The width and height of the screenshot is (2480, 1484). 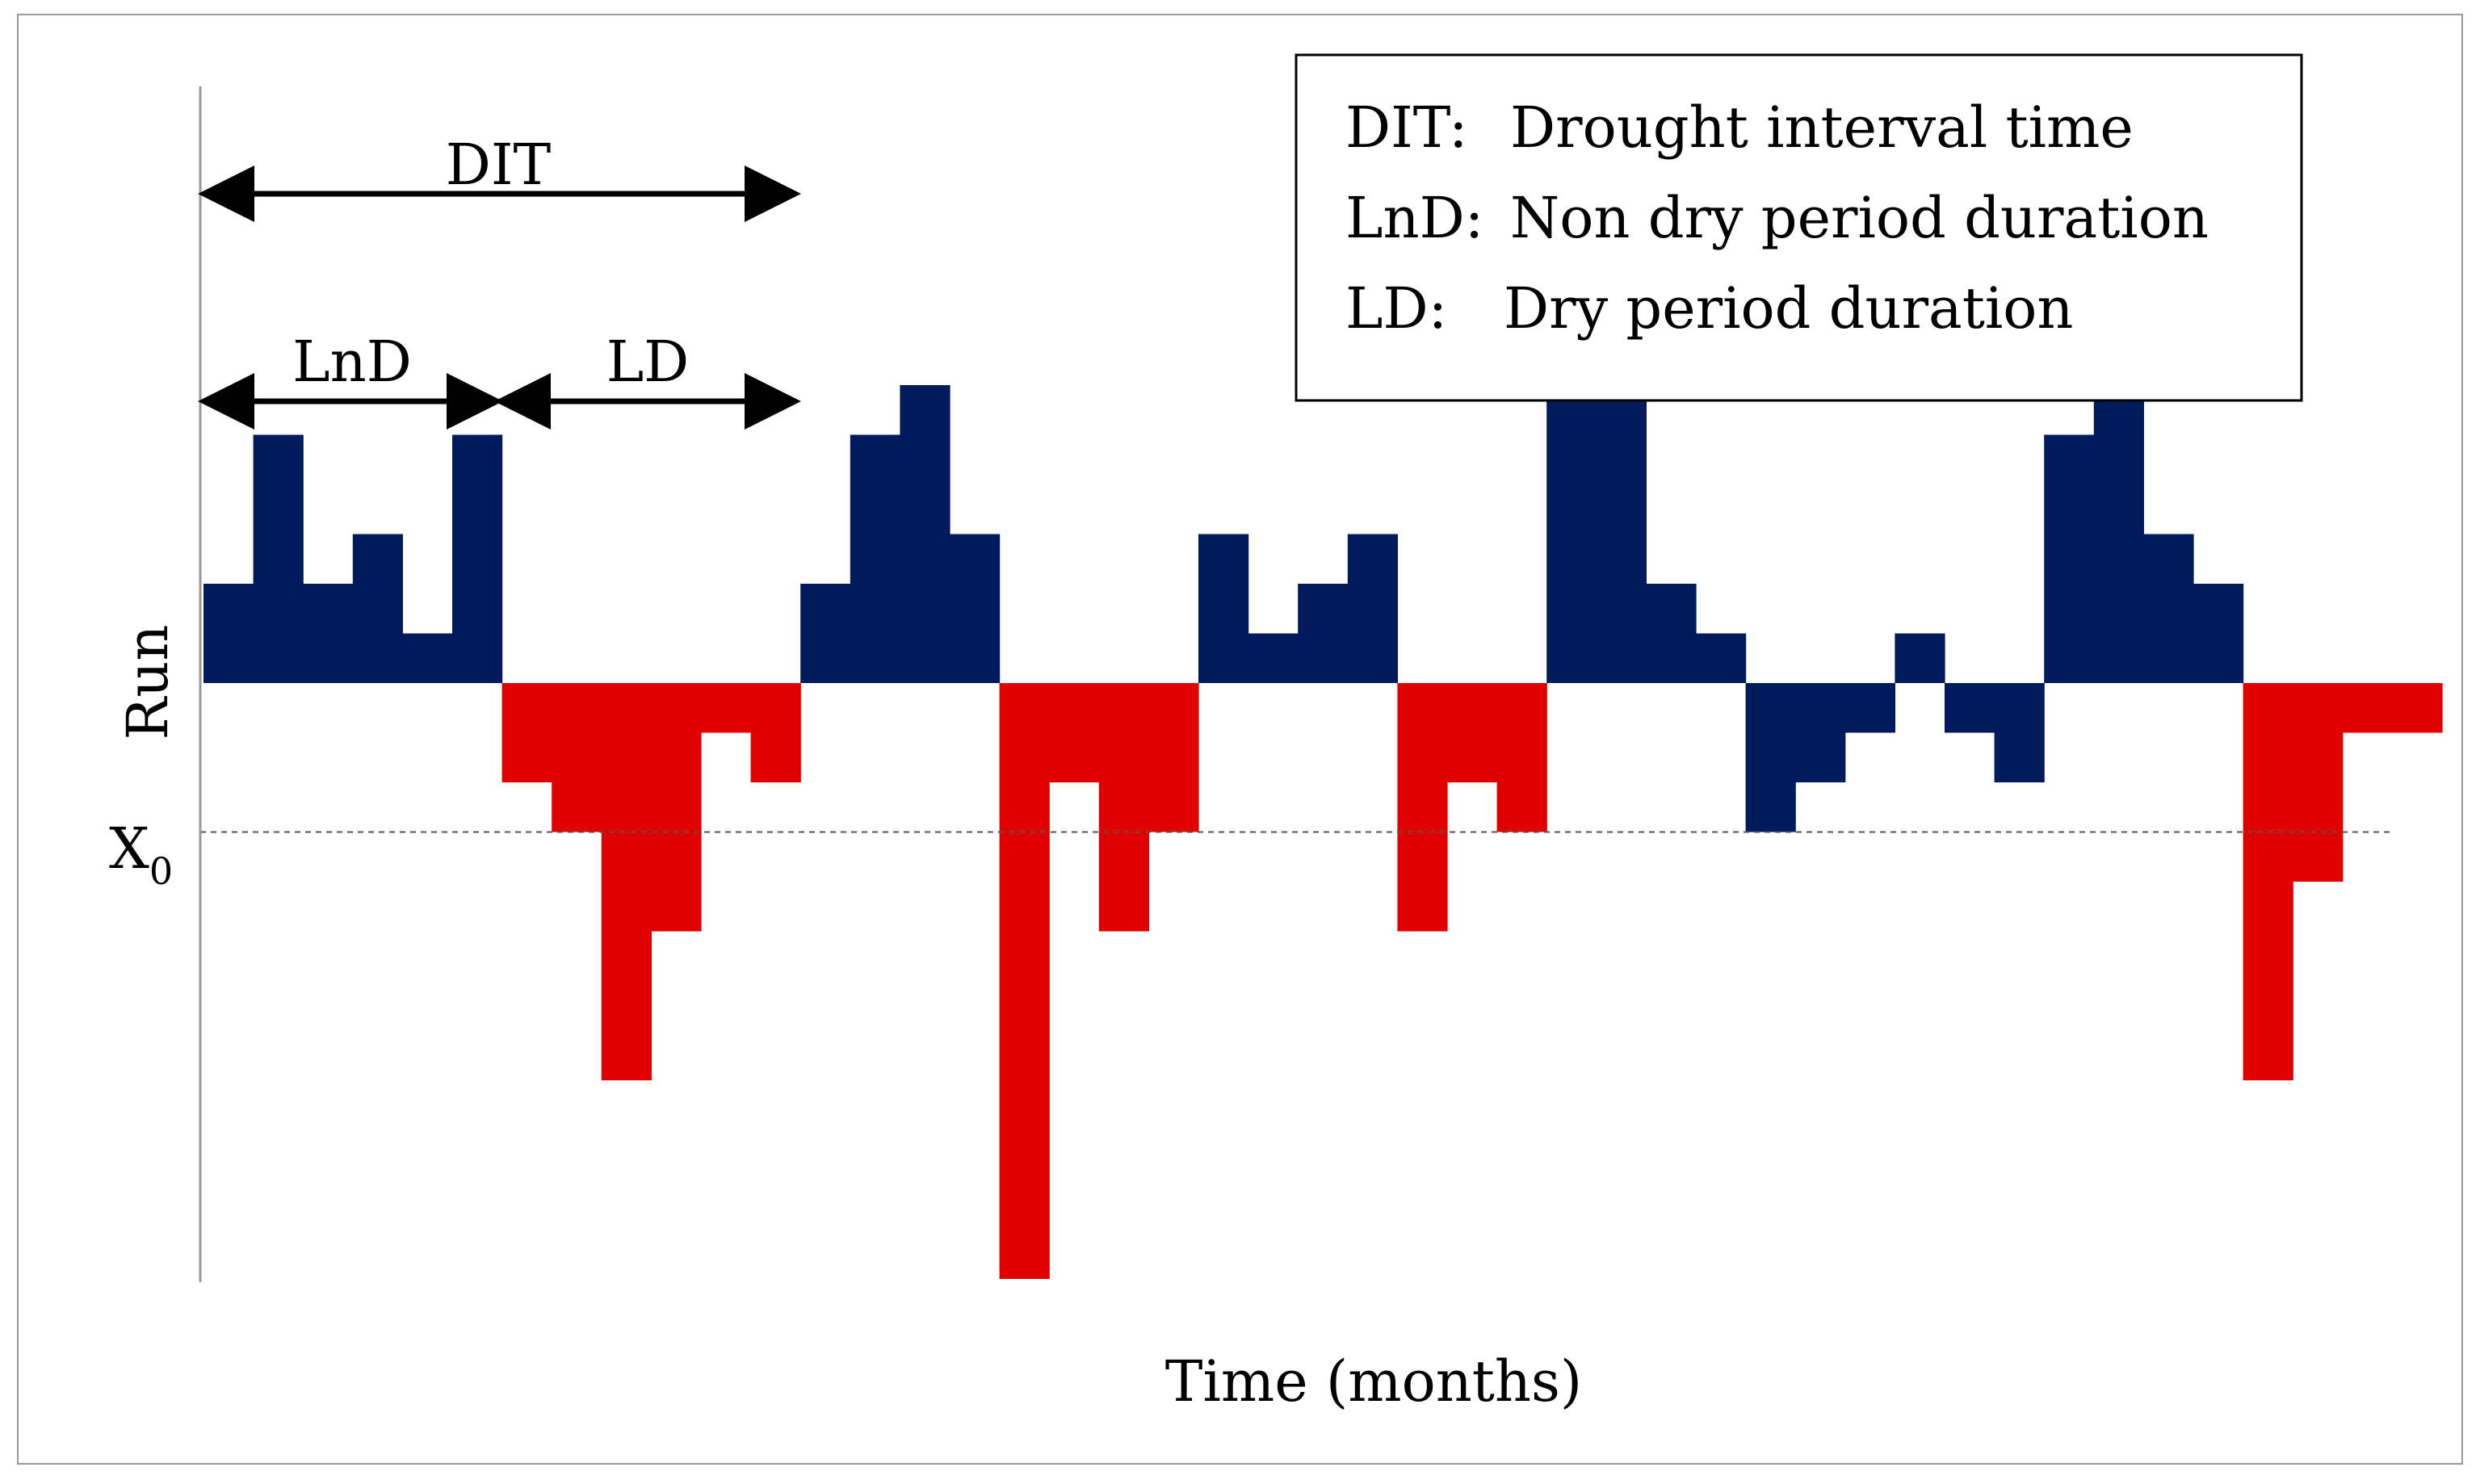 What do you see at coordinates (1406, 128) in the screenshot?
I see `legend-abbr: DIT:` at bounding box center [1406, 128].